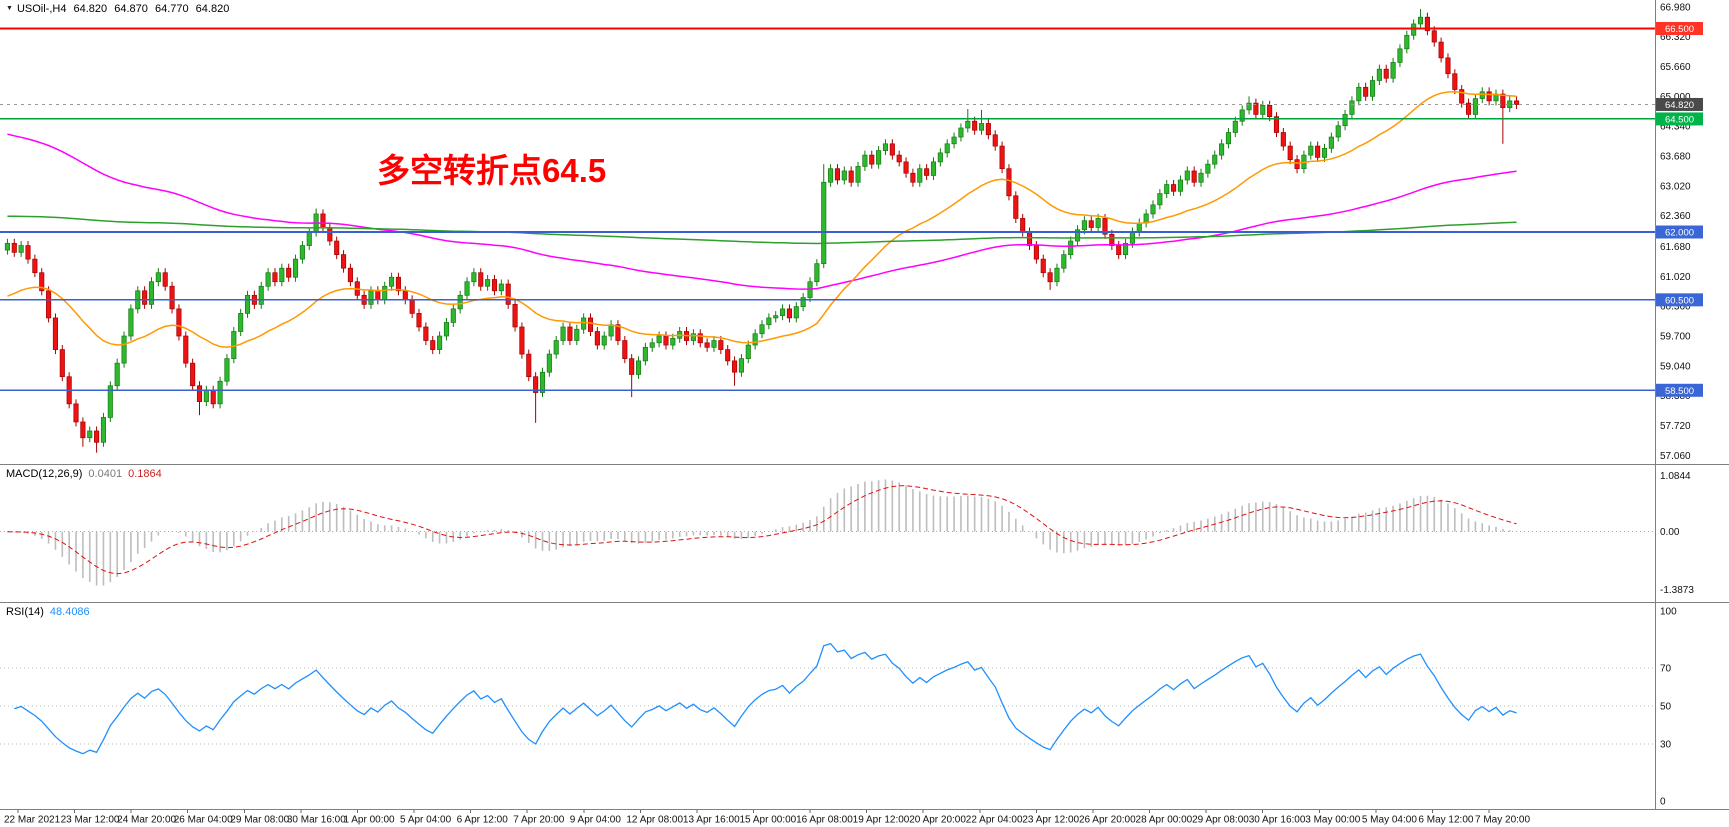 The height and width of the screenshot is (827, 1729). I want to click on price-tick-label: 65.660, so click(1675, 67).